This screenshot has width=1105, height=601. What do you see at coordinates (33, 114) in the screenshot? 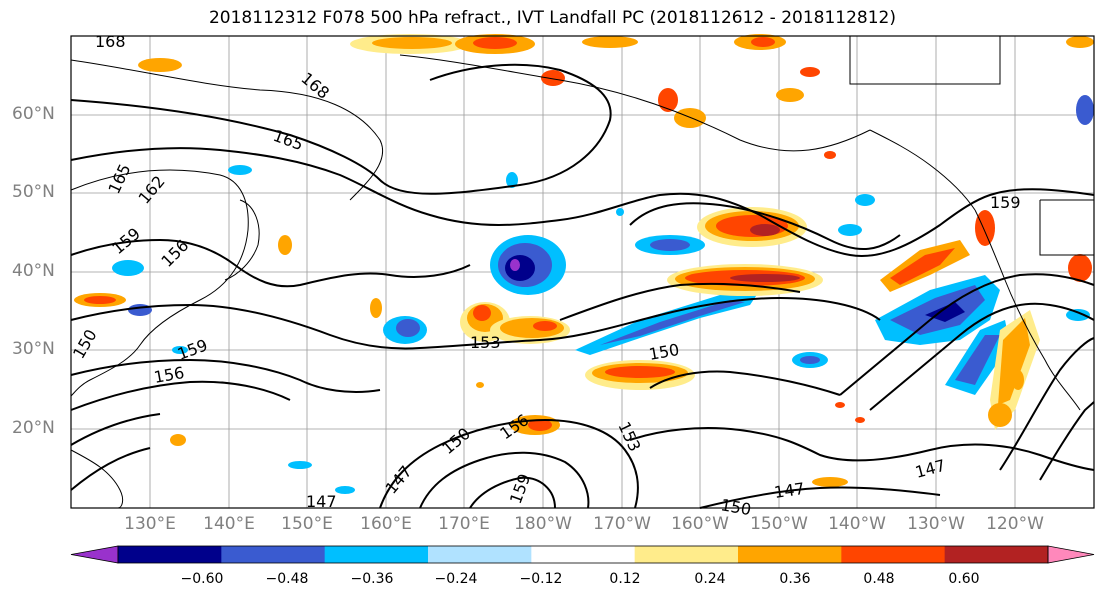
I see `lat-label: 60°N` at bounding box center [33, 114].